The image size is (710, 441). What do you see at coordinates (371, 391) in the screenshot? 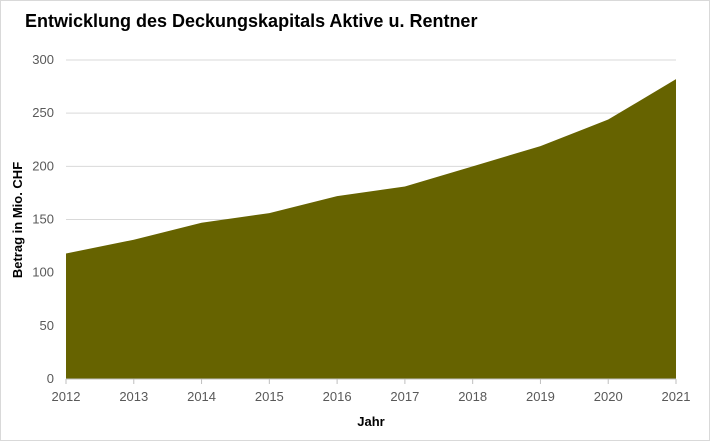
I see `x-tick-labels: 2012 2013 2014 2015 2016 2017 2018 2019 2020 2021` at bounding box center [371, 391].